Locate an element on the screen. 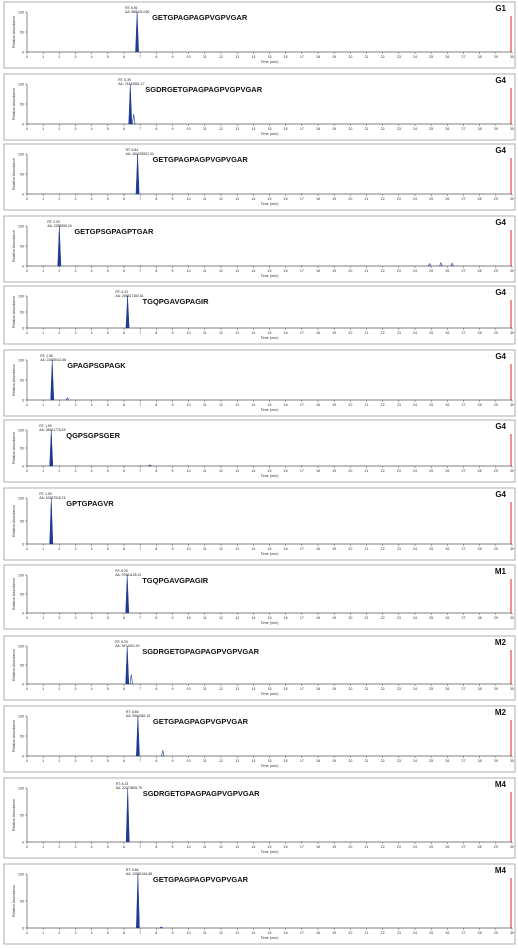 The height and width of the screenshot is (948, 518). group-label: M2 is located at coordinates (501, 712).